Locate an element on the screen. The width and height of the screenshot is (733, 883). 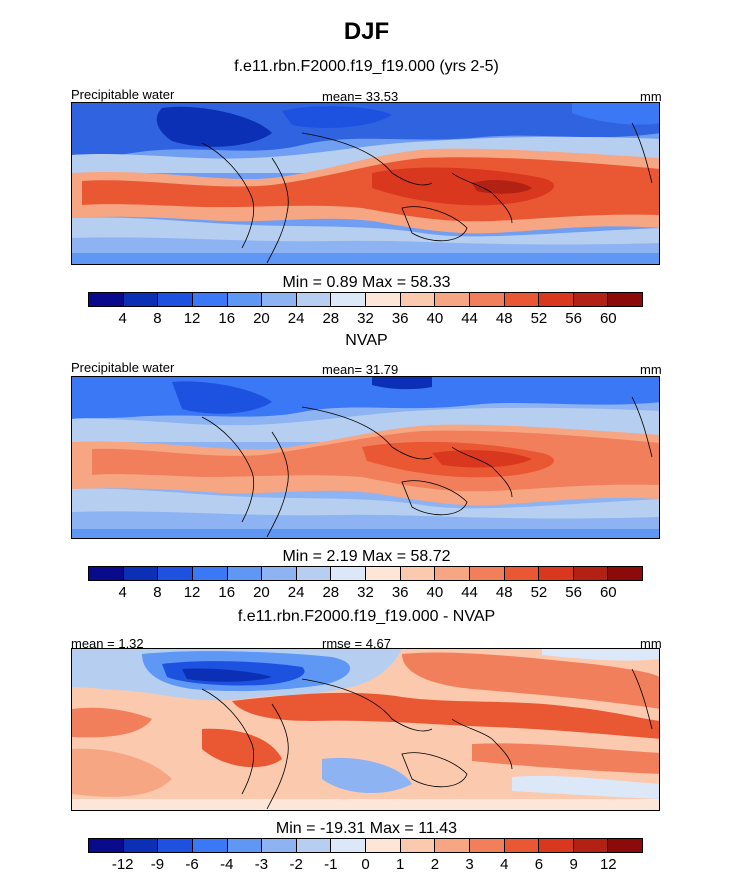
panel1-map-svg is located at coordinates (365, 183).